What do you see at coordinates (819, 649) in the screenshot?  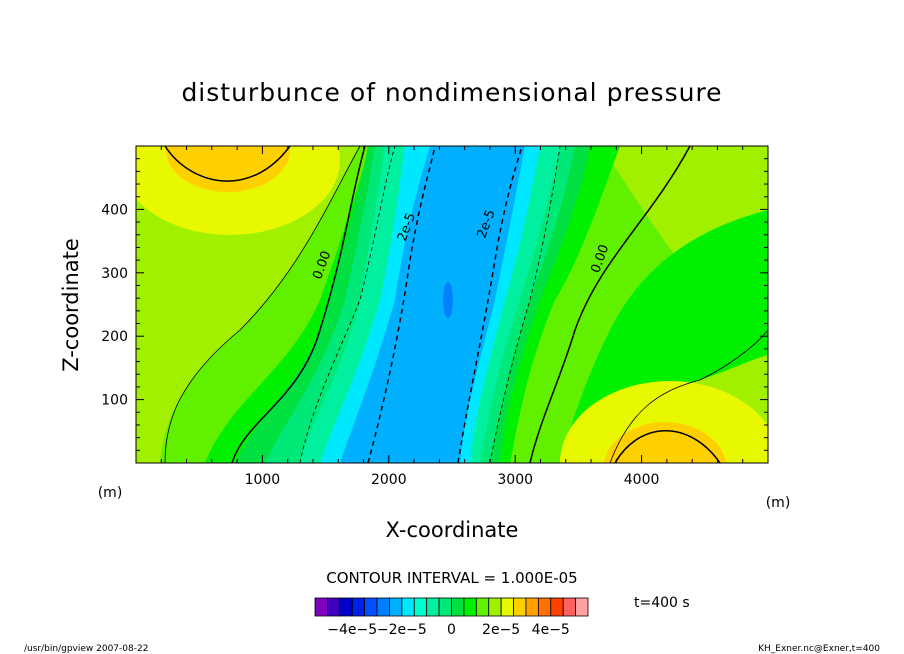 I see `footer-right: KH_Exner.nc@Exner,t=400` at bounding box center [819, 649].